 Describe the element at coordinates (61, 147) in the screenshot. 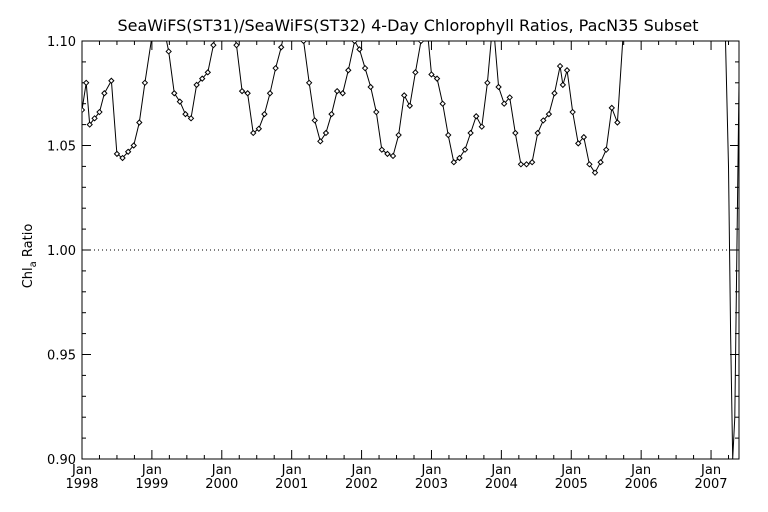

I see `y-tick-label: 1.05` at that location.